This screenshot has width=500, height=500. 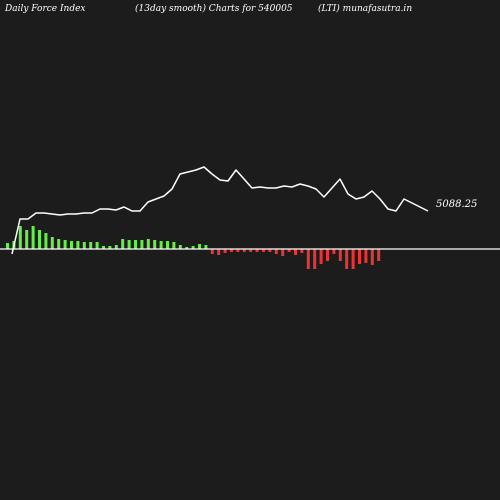 What do you see at coordinates (214, 8) in the screenshot?
I see `chart-title-center: (13day smooth) Charts for 540005` at bounding box center [214, 8].